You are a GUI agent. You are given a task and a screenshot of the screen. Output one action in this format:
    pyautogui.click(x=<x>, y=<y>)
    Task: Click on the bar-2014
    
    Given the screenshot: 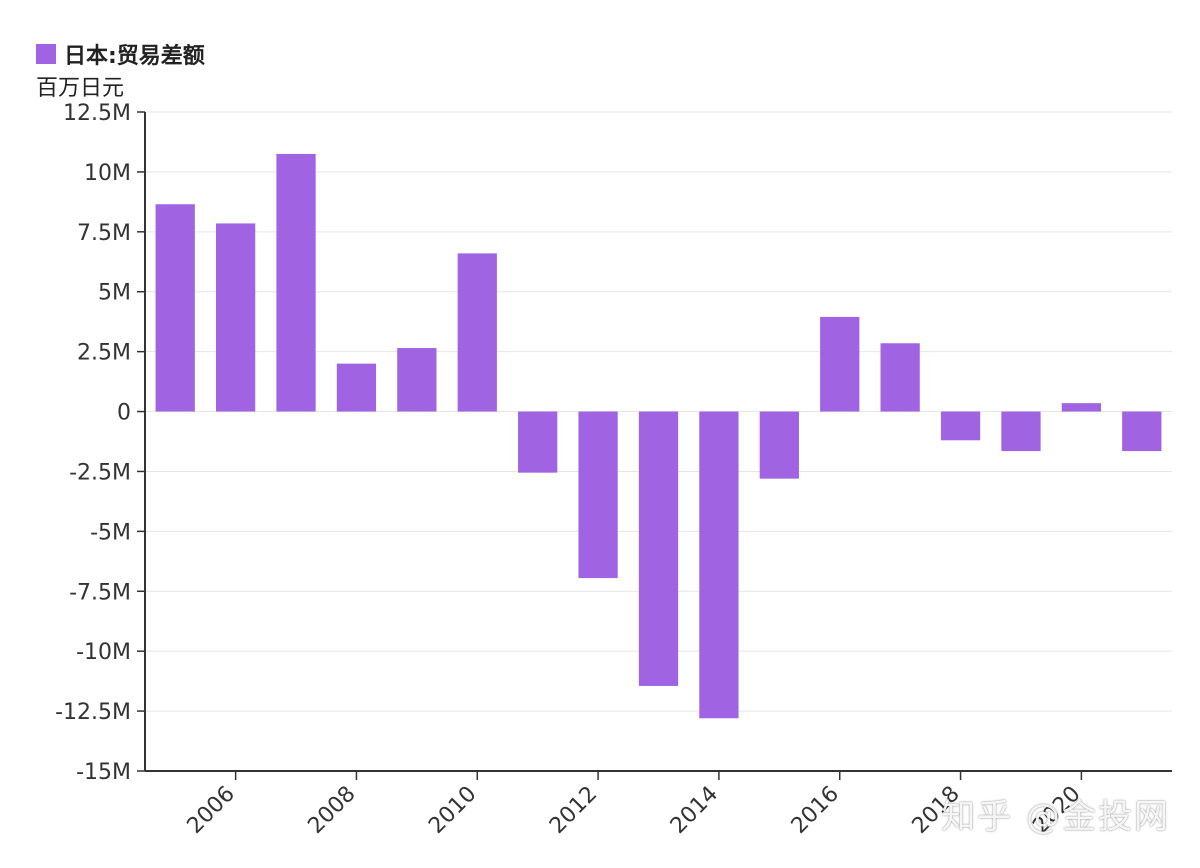 What is the action you would take?
    pyautogui.click(x=719, y=565)
    